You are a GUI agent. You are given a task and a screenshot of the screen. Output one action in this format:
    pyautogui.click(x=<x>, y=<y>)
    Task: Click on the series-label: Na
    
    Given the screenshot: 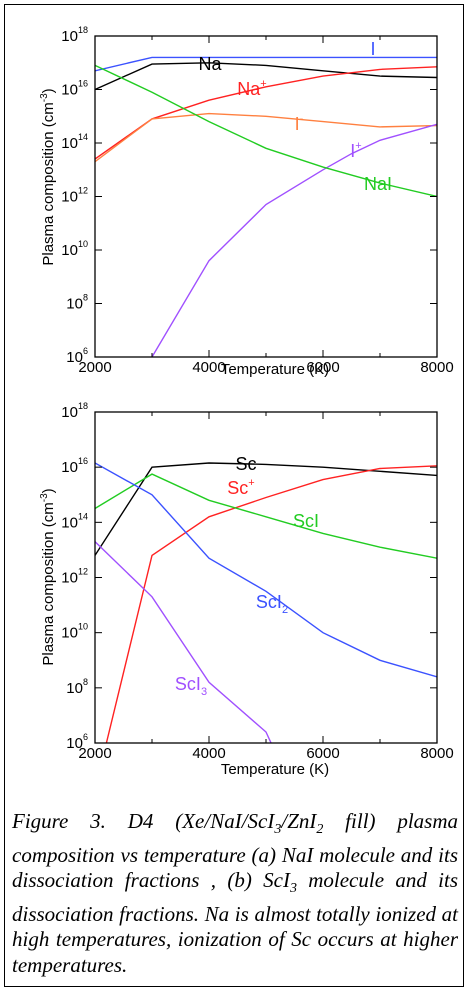 What is the action you would take?
    pyautogui.click(x=210, y=64)
    